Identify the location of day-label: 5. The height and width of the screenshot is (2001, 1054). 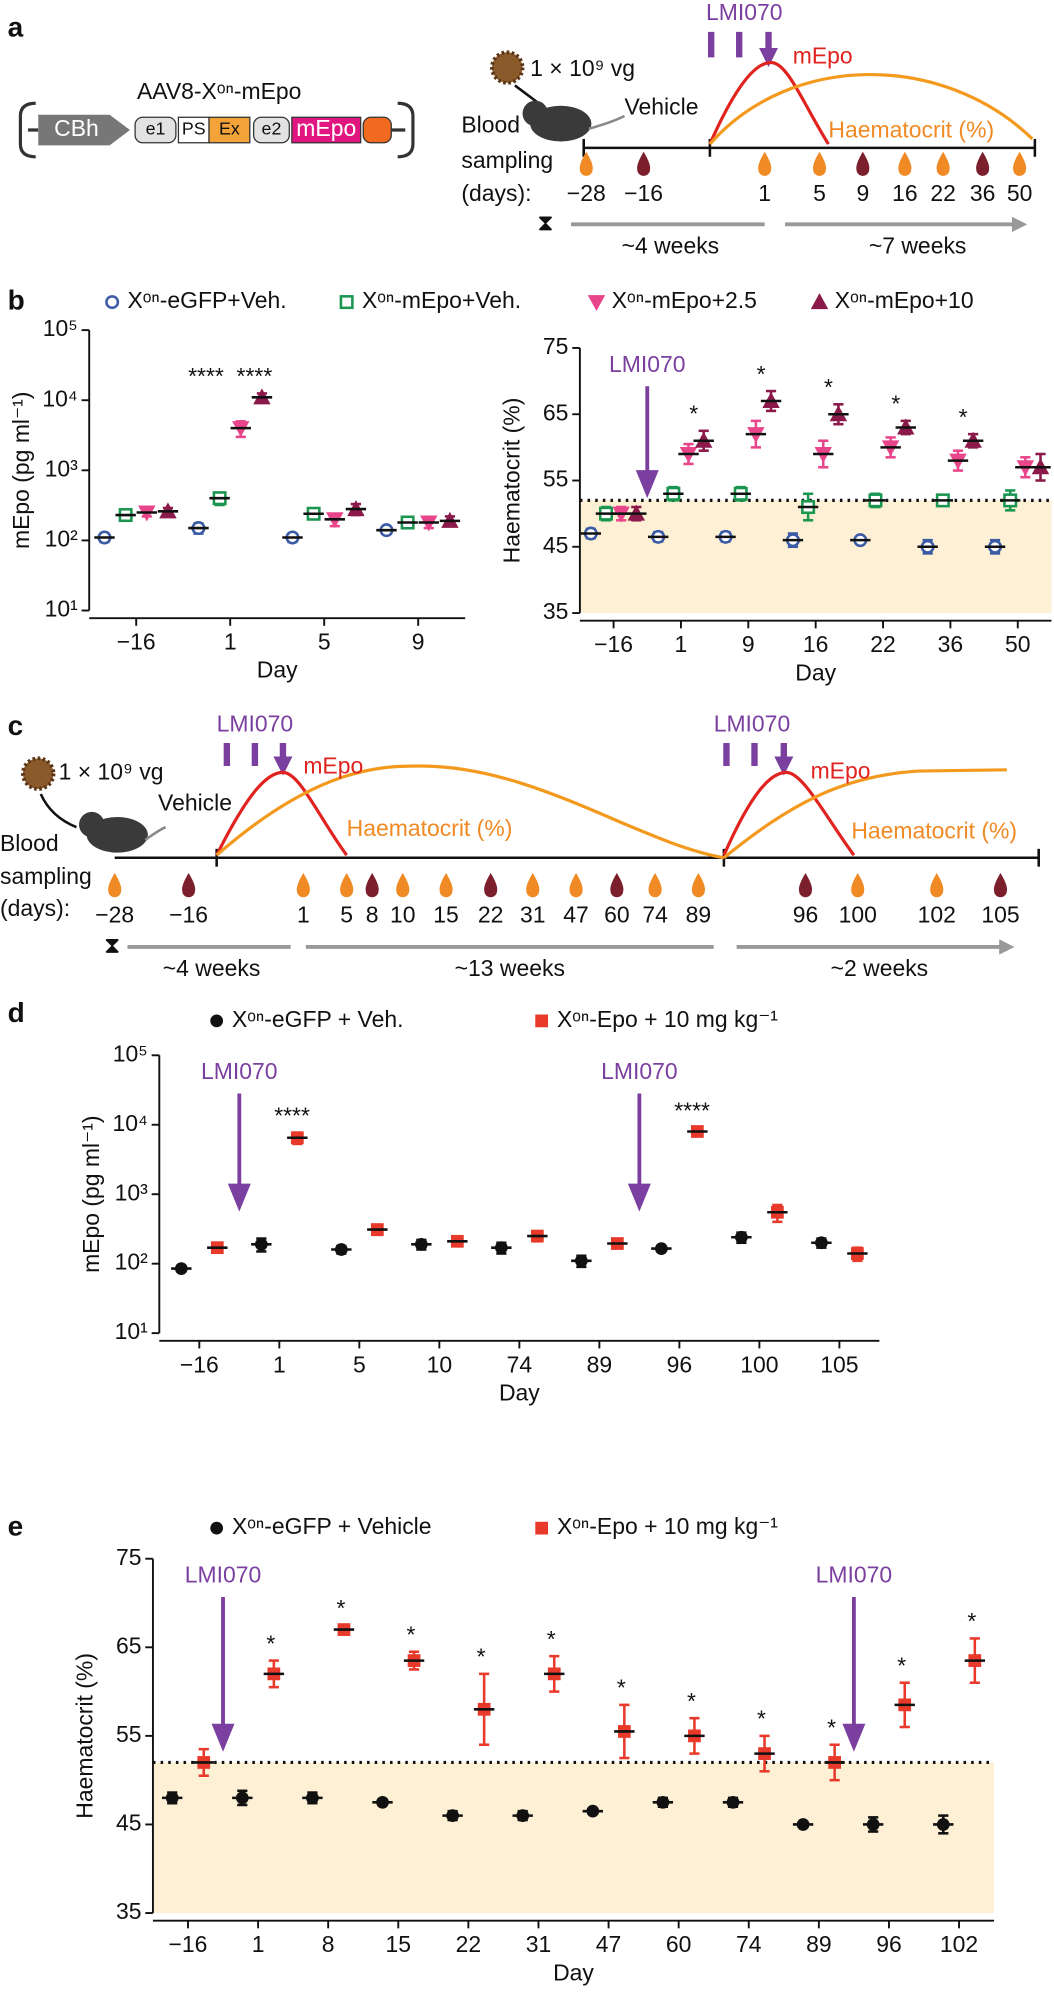
(819, 193).